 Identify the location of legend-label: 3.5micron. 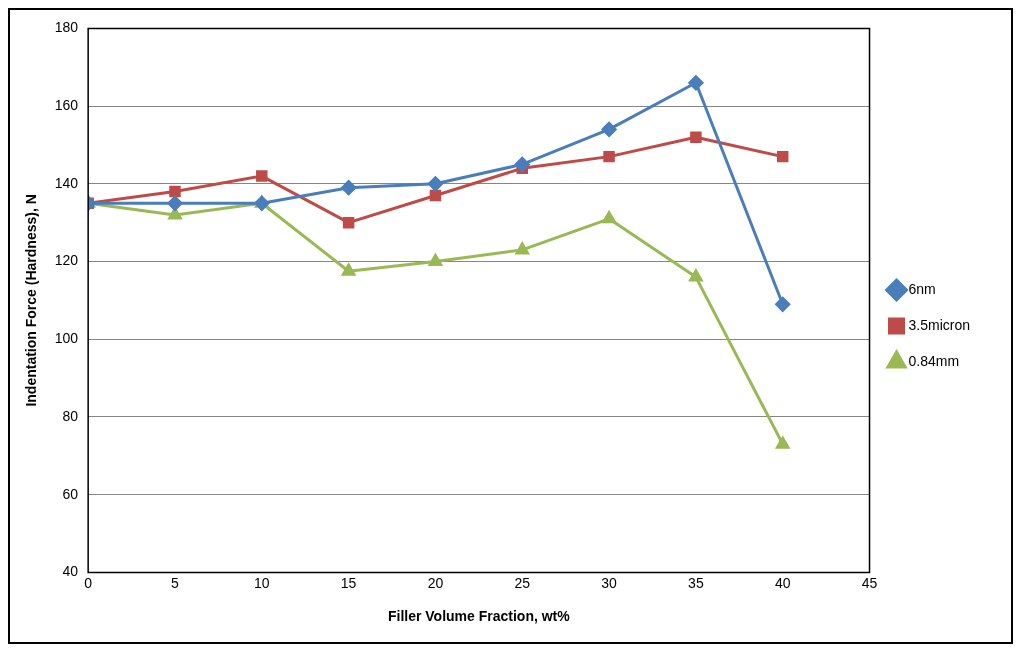
(939, 324).